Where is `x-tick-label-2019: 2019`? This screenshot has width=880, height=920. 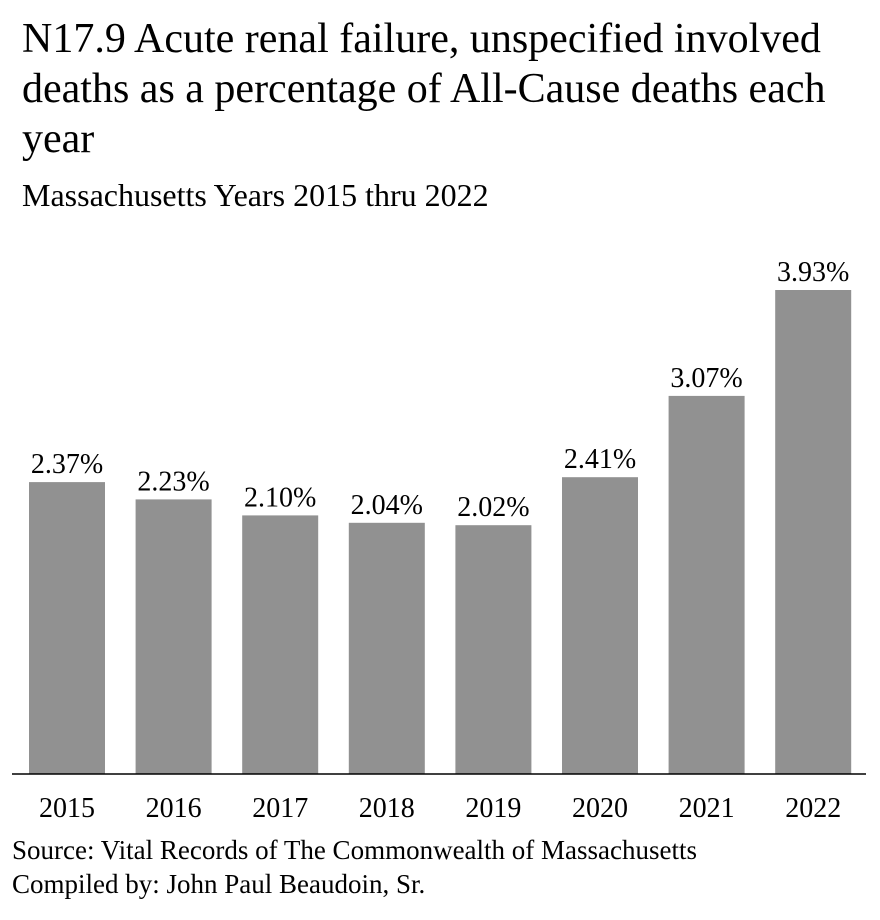 x-tick-label-2019: 2019 is located at coordinates (493, 808).